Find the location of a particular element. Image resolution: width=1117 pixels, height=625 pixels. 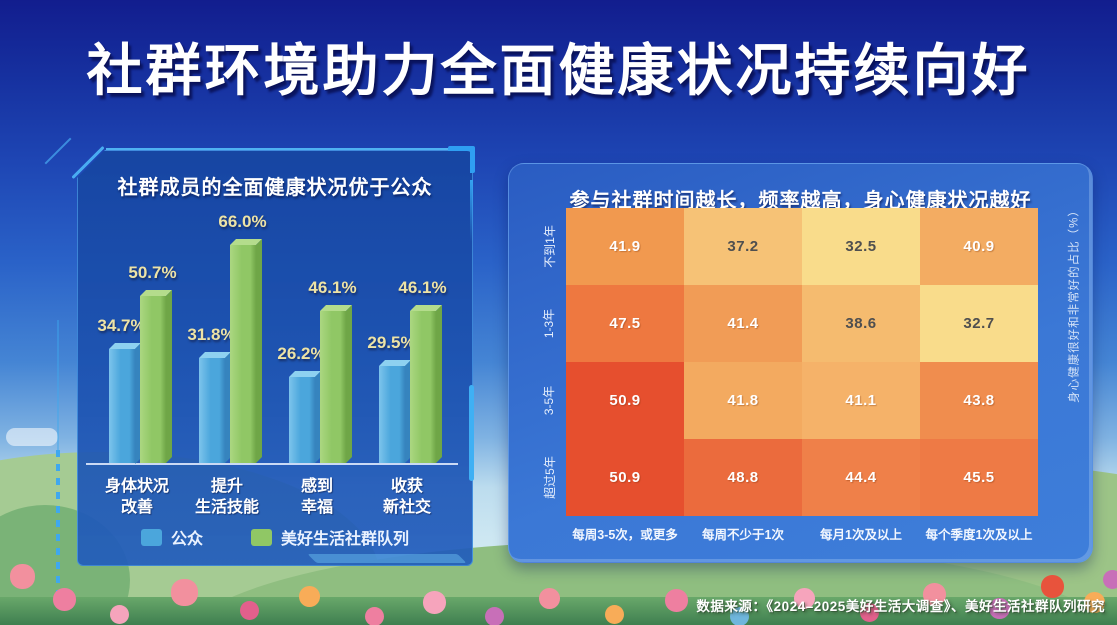

legend-item-public: 公众 is located at coordinates (171, 537).